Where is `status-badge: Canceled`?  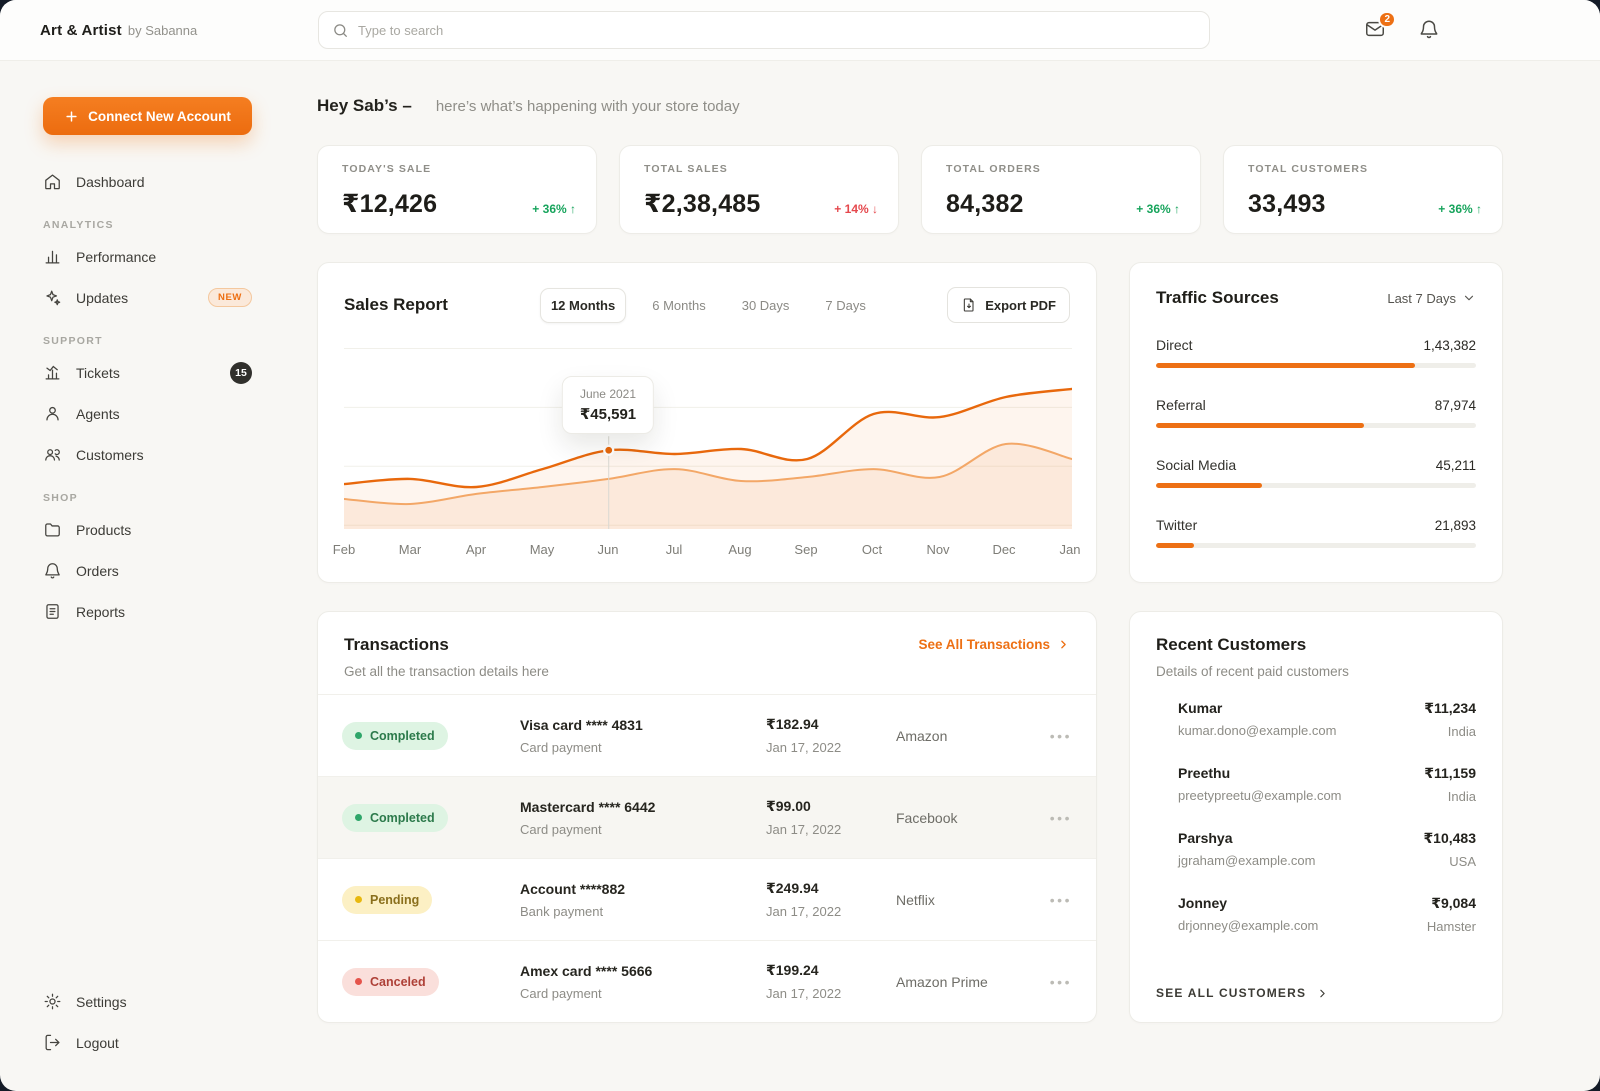 status-badge: Canceled is located at coordinates (390, 981).